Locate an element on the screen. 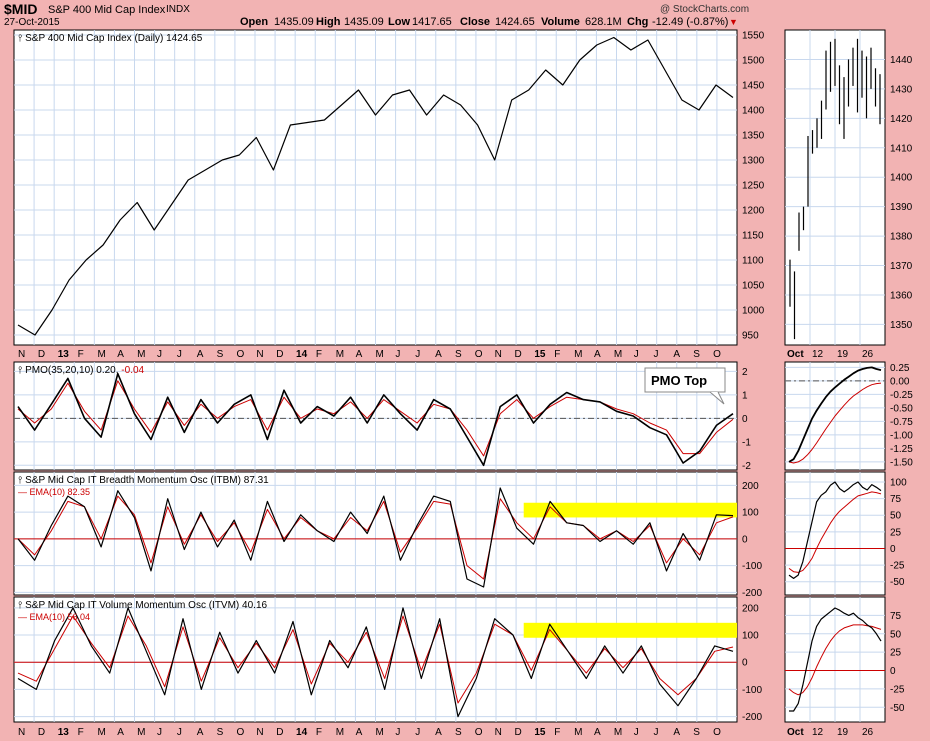 This screenshot has height=741, width=930. y-tick-label: -50 is located at coordinates (897, 582).